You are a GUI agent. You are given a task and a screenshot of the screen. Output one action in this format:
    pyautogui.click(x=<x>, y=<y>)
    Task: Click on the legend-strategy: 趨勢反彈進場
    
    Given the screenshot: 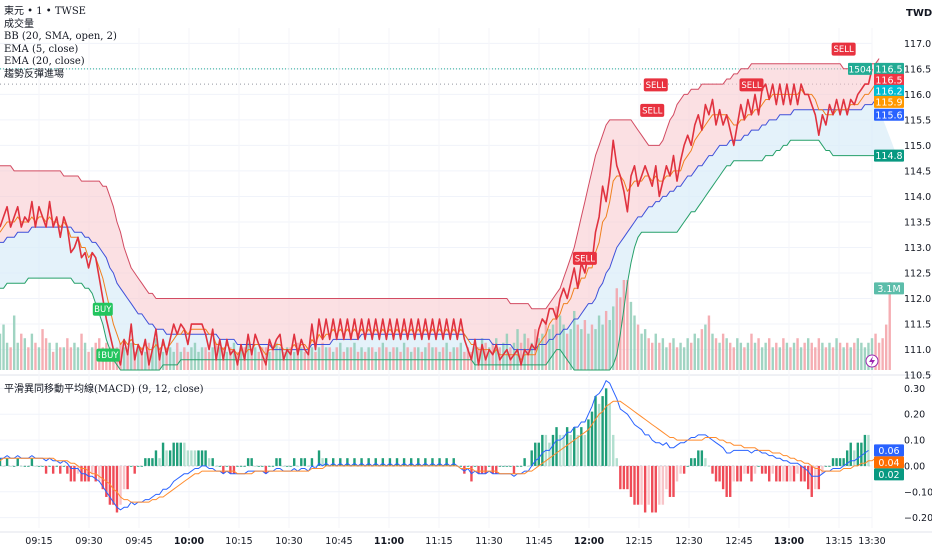 What is the action you would take?
    pyautogui.click(x=34, y=74)
    